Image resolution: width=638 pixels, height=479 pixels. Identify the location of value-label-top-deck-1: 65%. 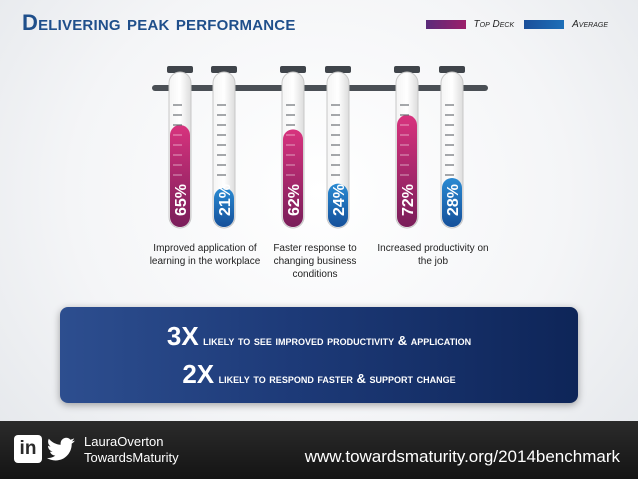
(181, 200).